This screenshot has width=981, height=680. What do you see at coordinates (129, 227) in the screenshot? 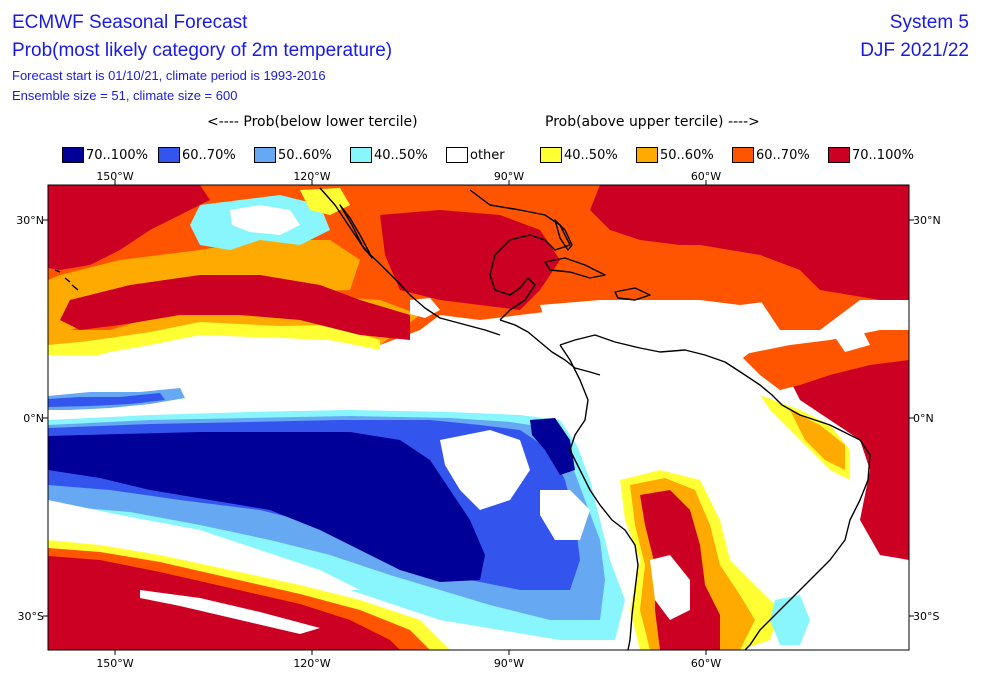
I see `north-red-pacific-west` at bounding box center [129, 227].